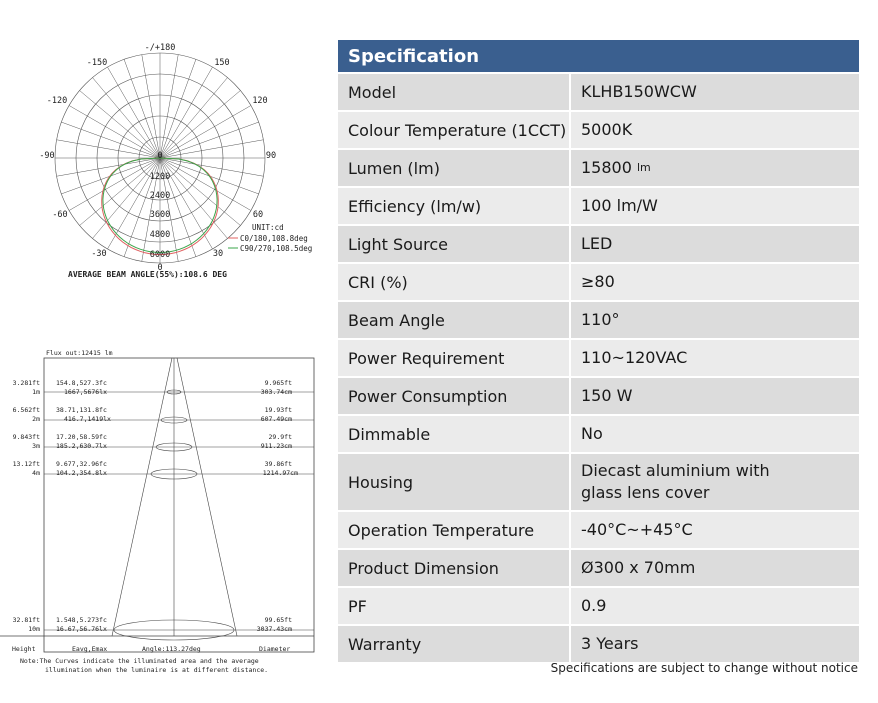 Image resolution: width=878 pixels, height=703 pixels. I want to click on angle-label-minus30: -30, so click(98, 254).